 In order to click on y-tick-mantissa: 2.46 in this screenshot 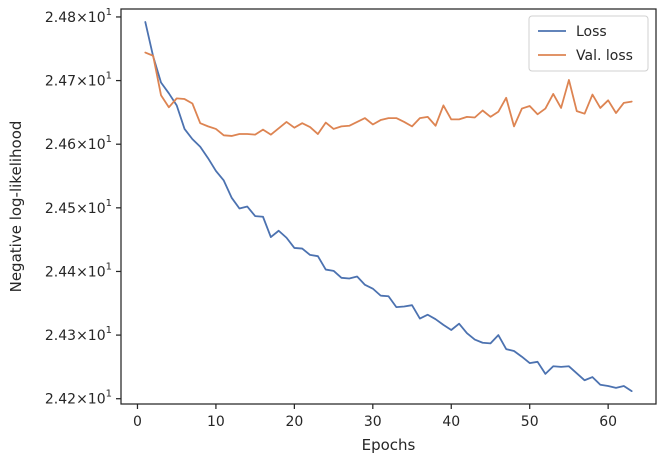, I will do `click(60, 145)`.